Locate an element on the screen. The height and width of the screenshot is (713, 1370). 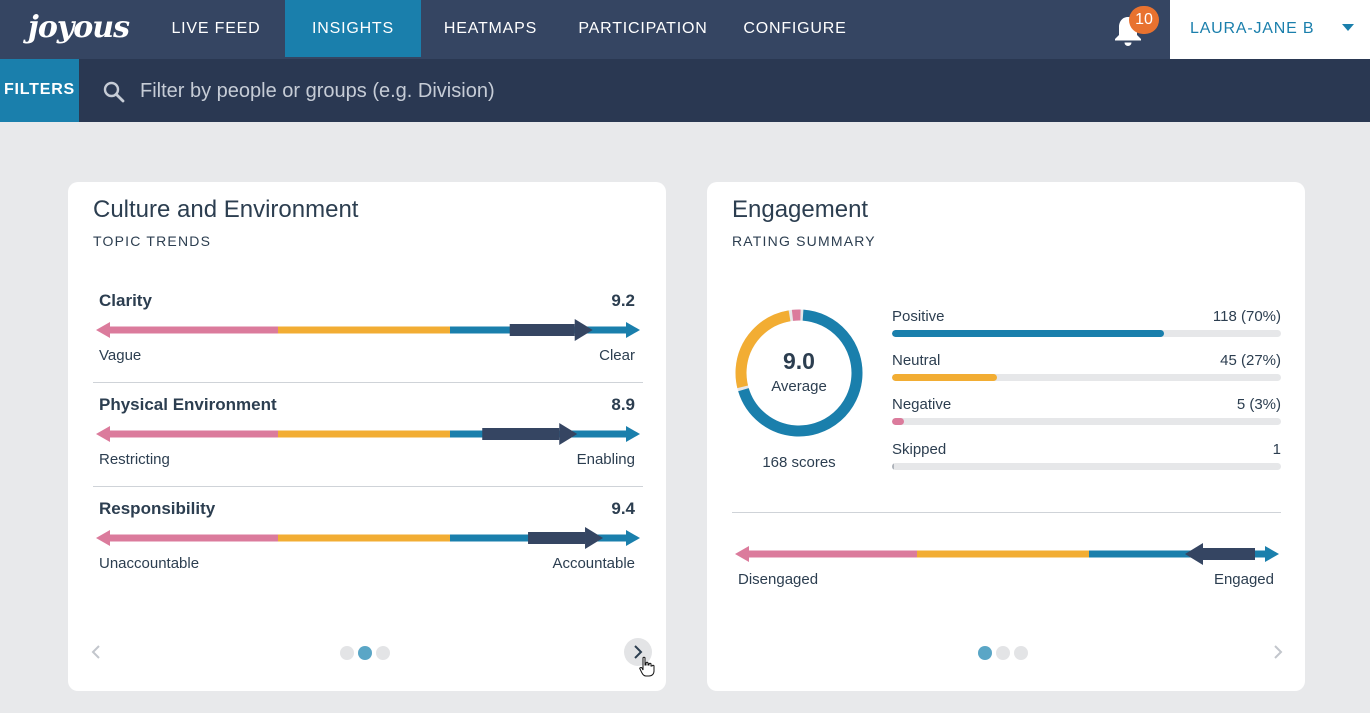
rating-label: Negative is located at coordinates (922, 404).